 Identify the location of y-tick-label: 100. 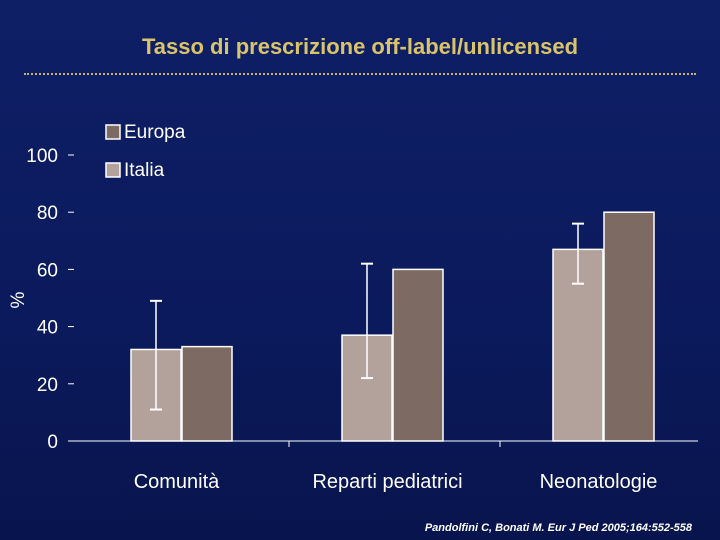
(42, 156).